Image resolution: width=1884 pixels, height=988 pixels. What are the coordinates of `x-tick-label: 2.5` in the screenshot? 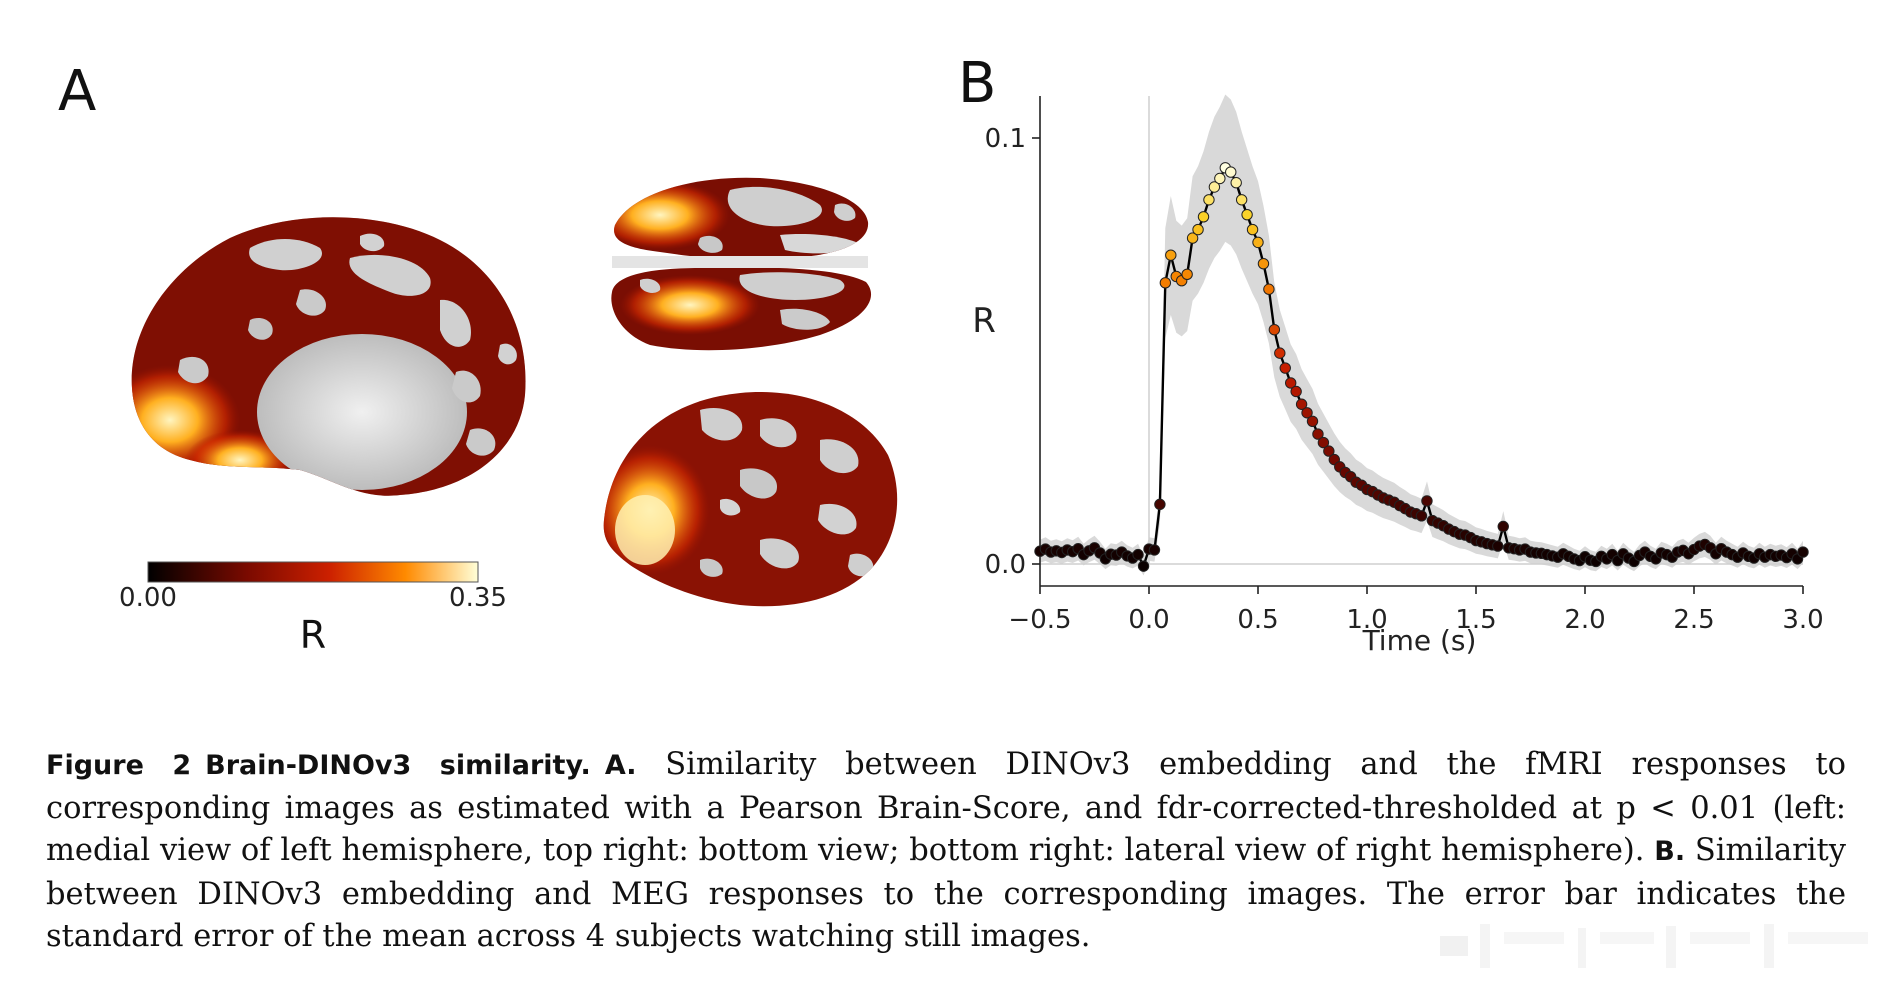 It's located at (1693, 620).